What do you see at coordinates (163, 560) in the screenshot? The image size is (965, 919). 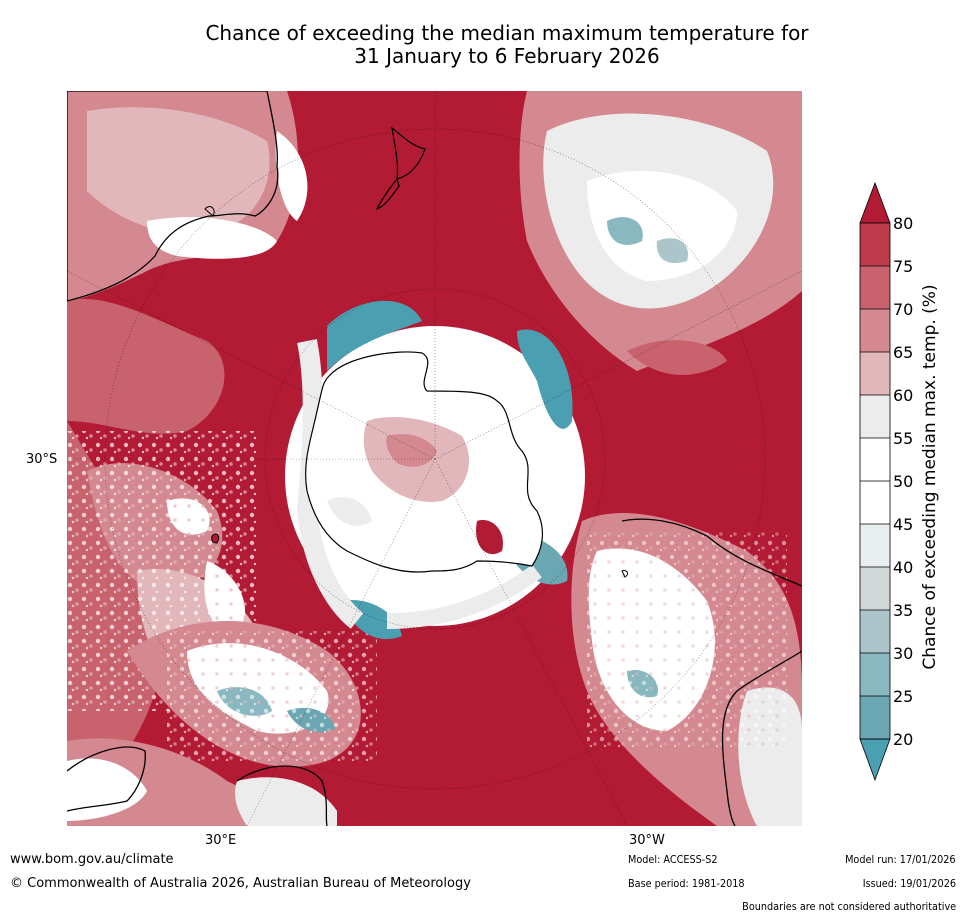 I see `west-mottled-band` at bounding box center [163, 560].